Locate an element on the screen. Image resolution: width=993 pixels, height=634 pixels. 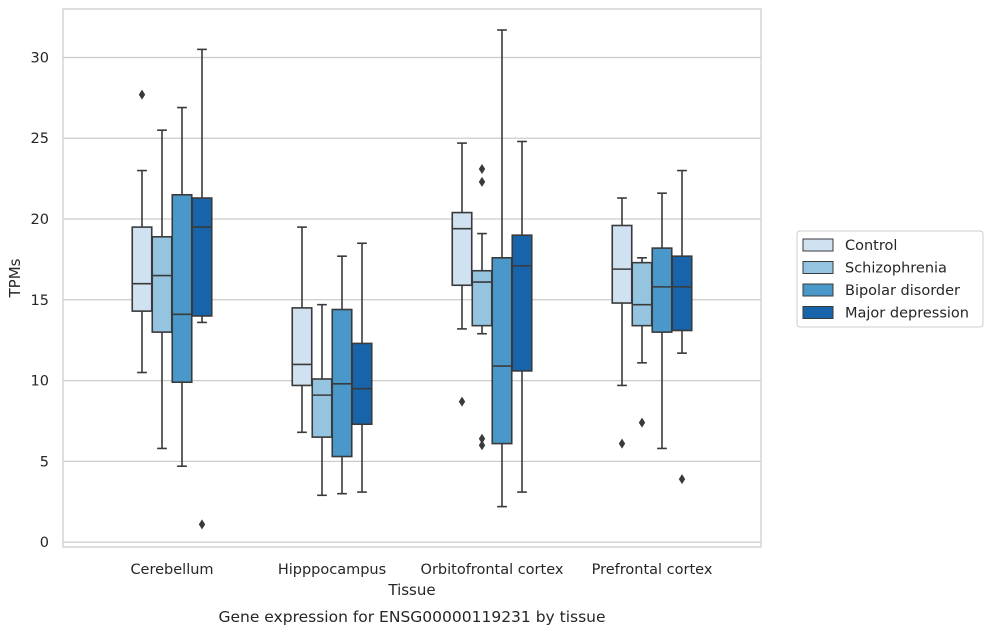
y-tick-label: 0 is located at coordinates (44, 543).